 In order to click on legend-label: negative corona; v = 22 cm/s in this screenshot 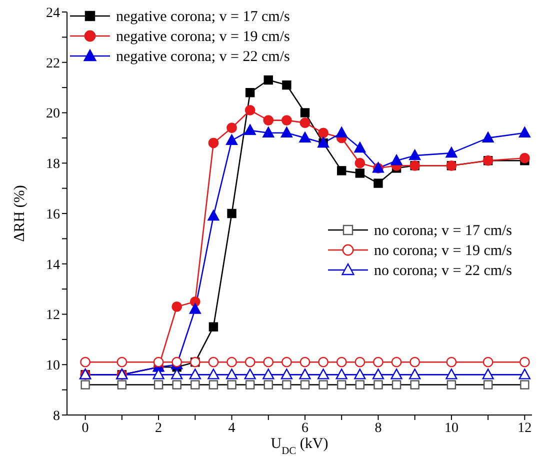, I will do `click(203, 57)`.